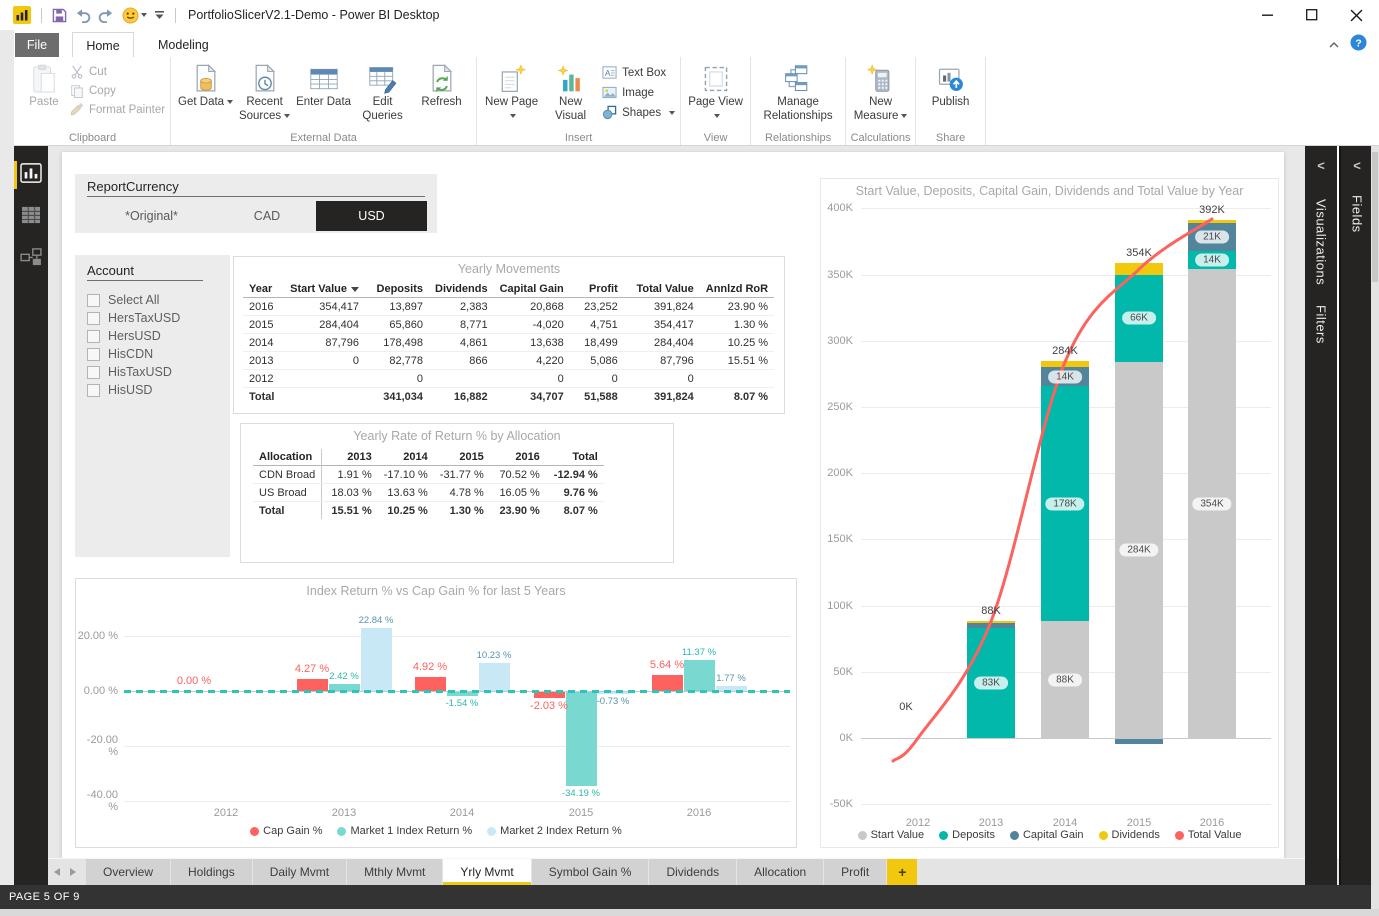 The height and width of the screenshot is (916, 1379). I want to click on redo-button, so click(106, 15).